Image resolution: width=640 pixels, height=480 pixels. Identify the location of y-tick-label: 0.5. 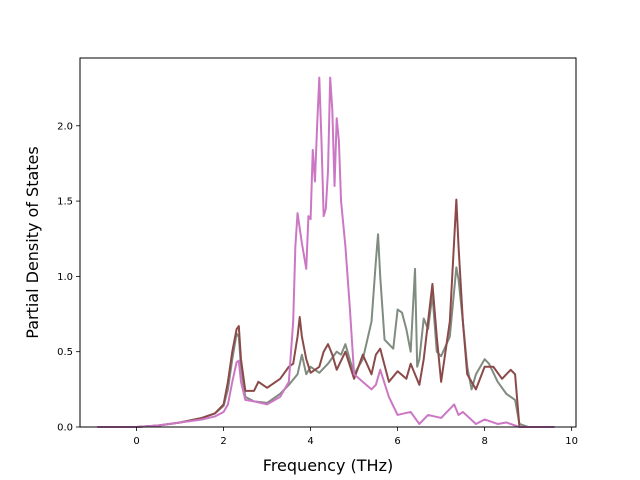
(65, 352).